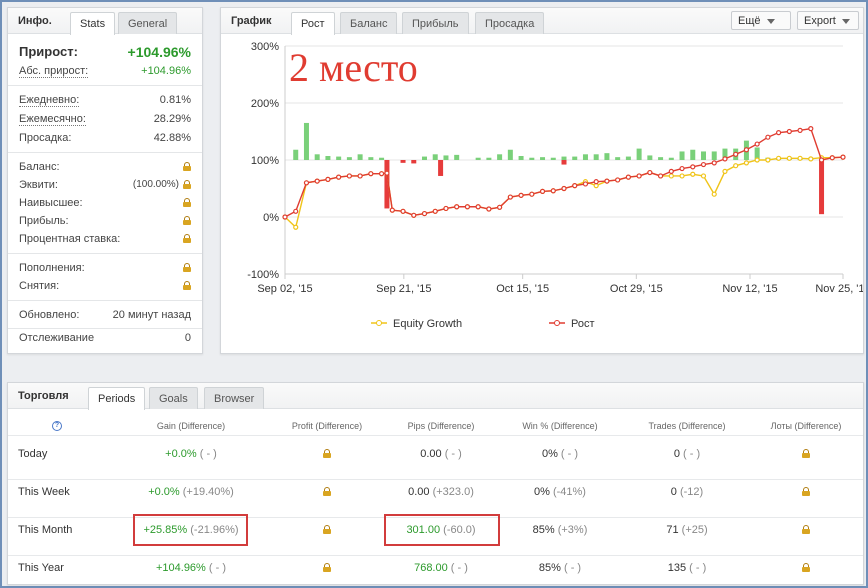 This screenshot has width=868, height=588. What do you see at coordinates (234, 398) in the screenshot?
I see `tab-browser: Browser` at bounding box center [234, 398].